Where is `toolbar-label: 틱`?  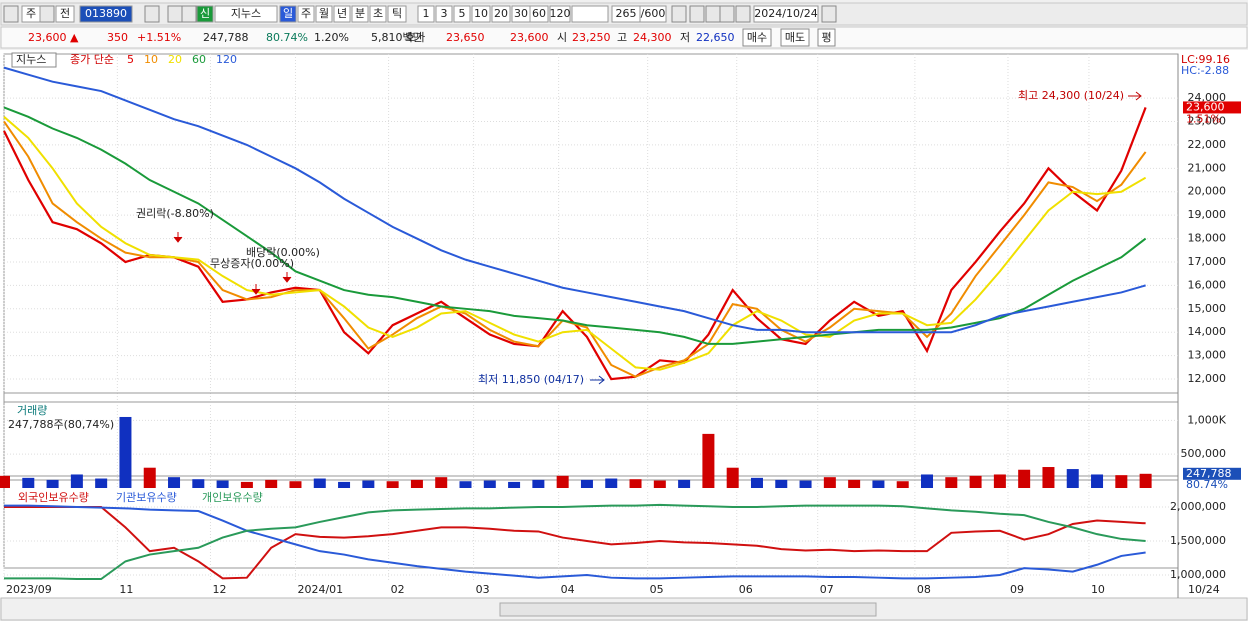 toolbar-label: 틱 is located at coordinates (397, 13).